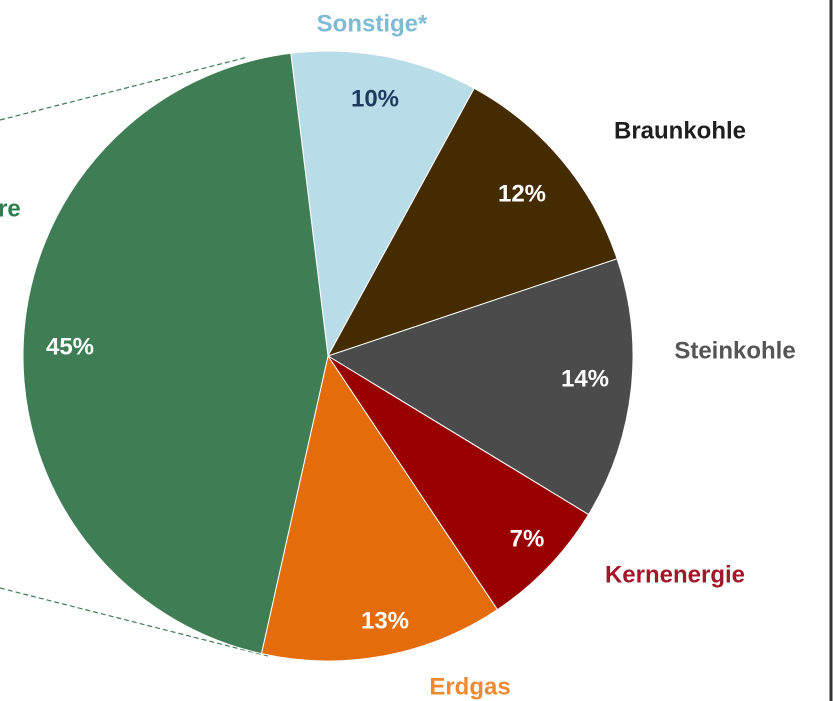 The height and width of the screenshot is (701, 833). I want to click on value-label: 13%, so click(385, 620).